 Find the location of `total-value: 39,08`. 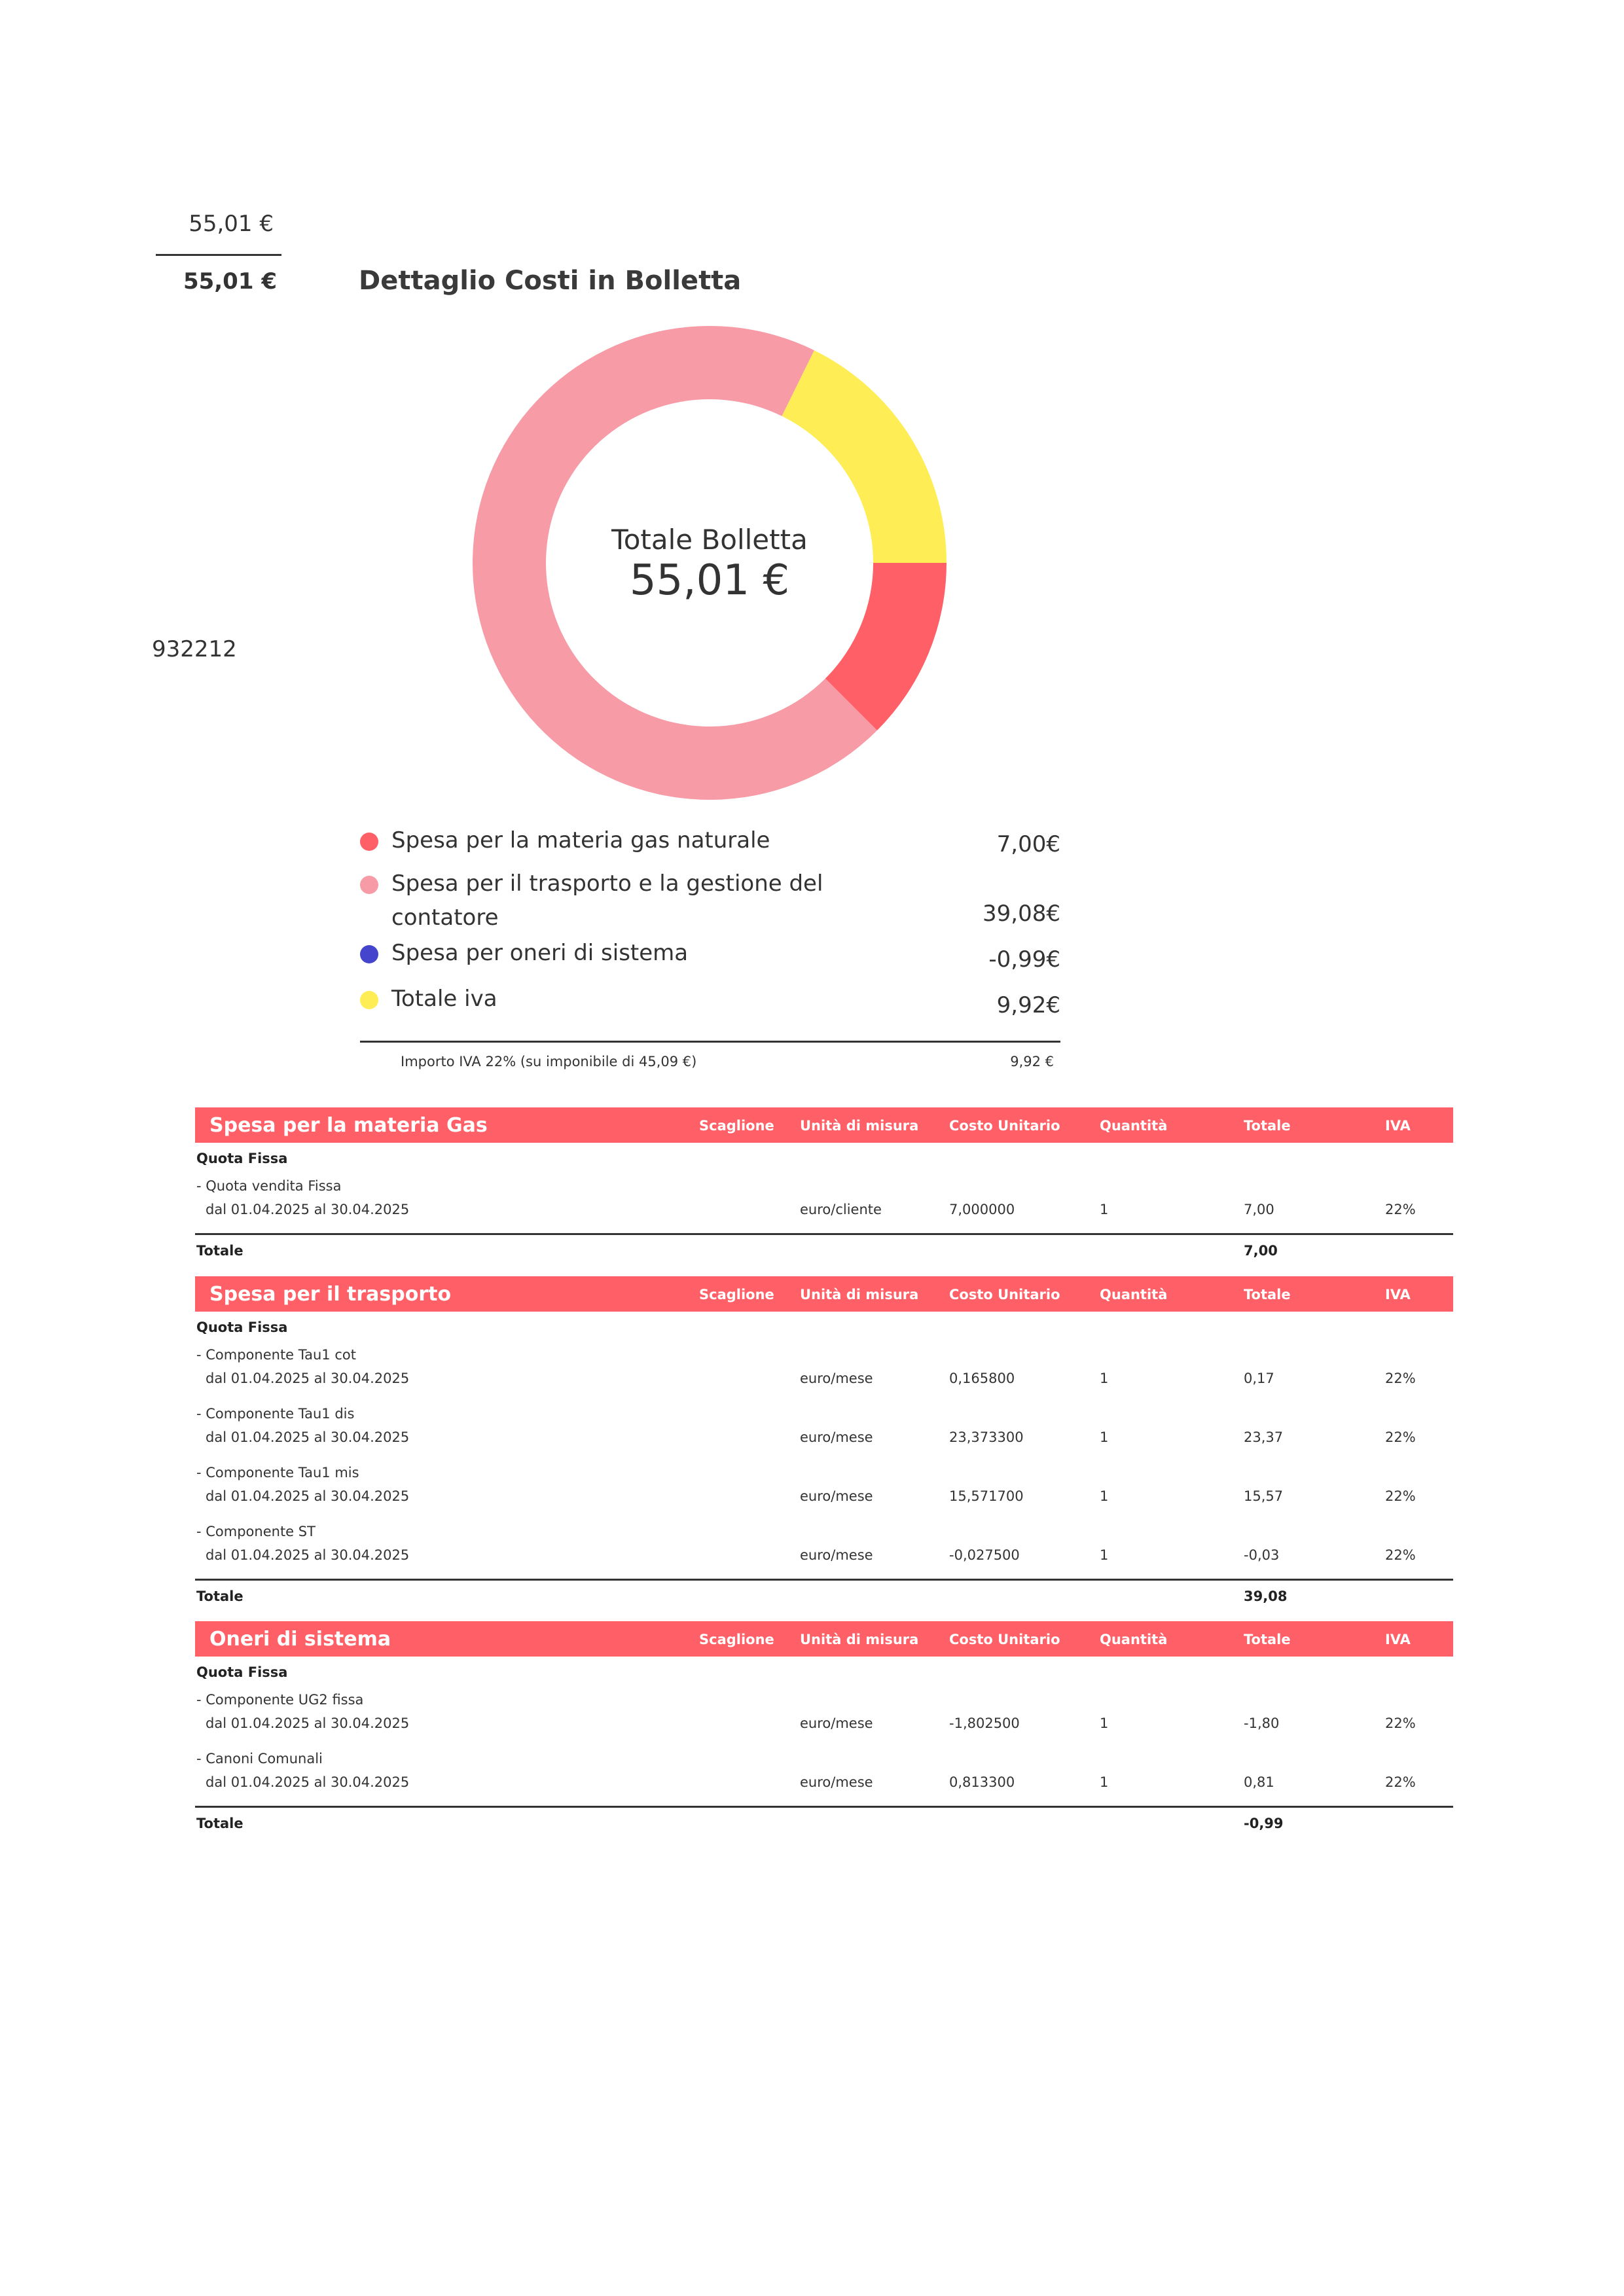

total-value: 39,08 is located at coordinates (1266, 1596).